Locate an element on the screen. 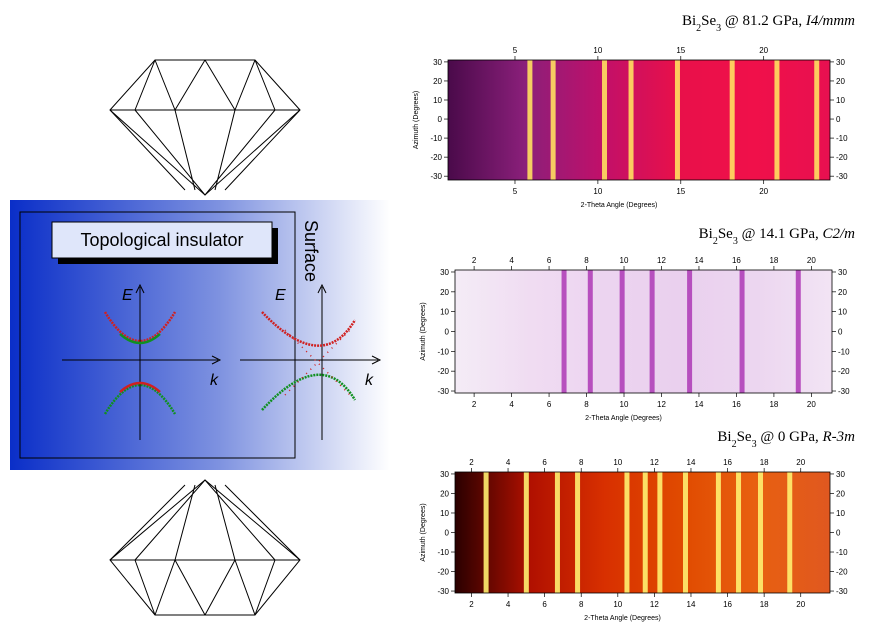 The width and height of the screenshot is (870, 639). bulk-bands is located at coordinates (142, 361).